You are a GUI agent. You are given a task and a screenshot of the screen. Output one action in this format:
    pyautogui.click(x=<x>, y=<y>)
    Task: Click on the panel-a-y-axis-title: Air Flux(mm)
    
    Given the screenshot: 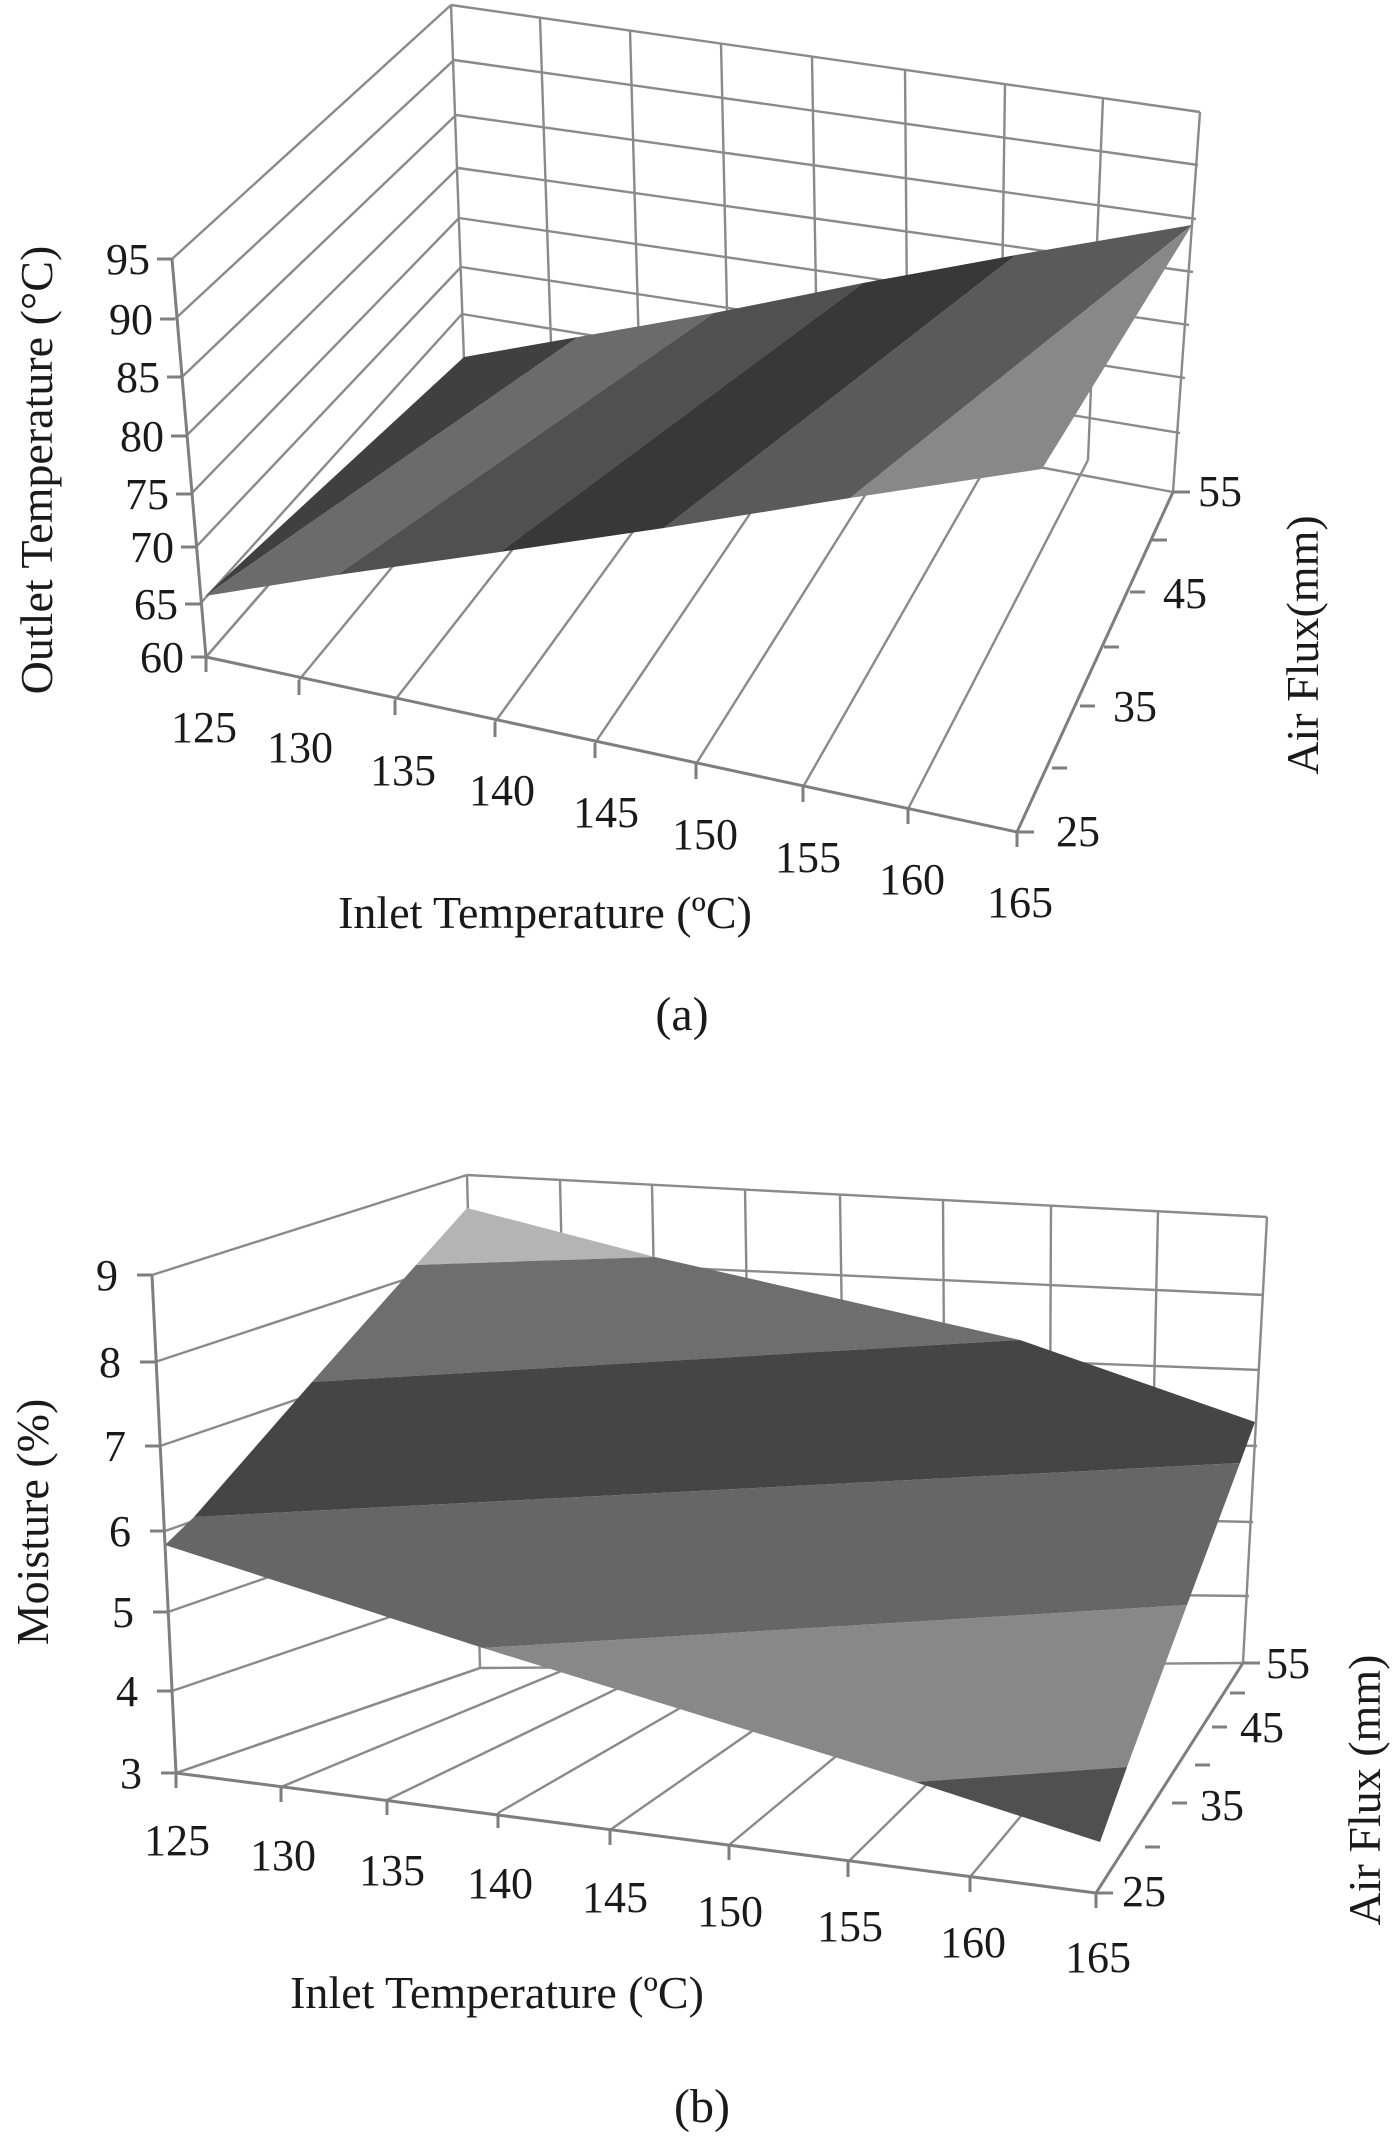 What is the action you would take?
    pyautogui.click(x=1302, y=644)
    